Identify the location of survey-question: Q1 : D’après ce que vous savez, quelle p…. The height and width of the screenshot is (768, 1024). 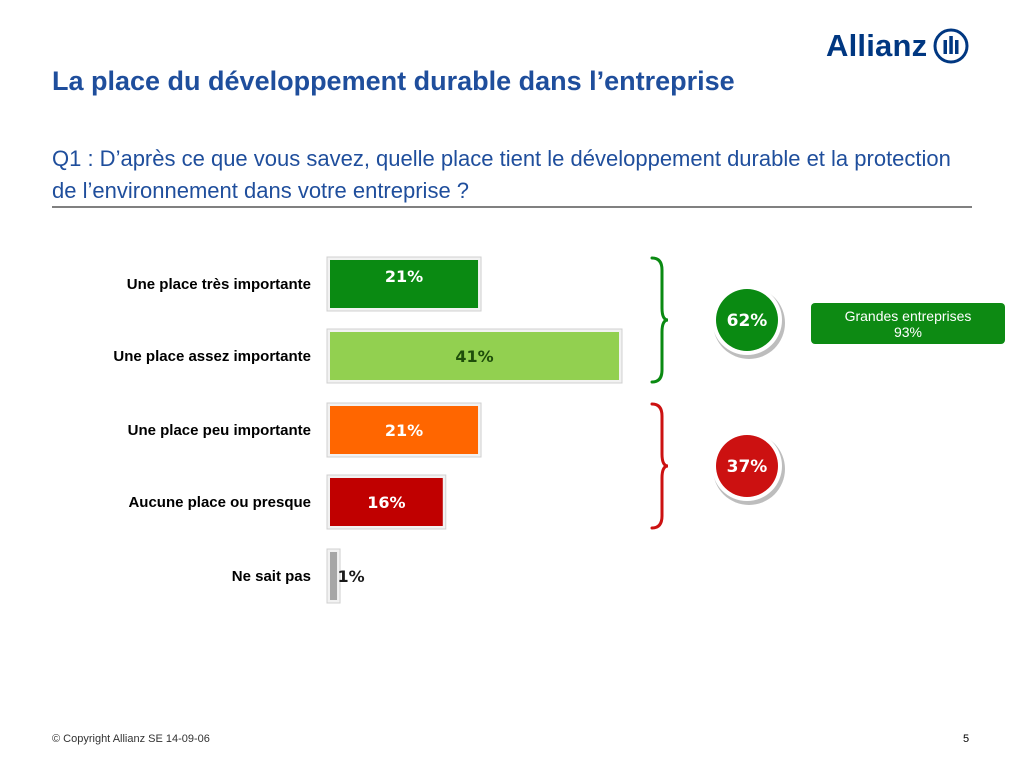
(501, 174).